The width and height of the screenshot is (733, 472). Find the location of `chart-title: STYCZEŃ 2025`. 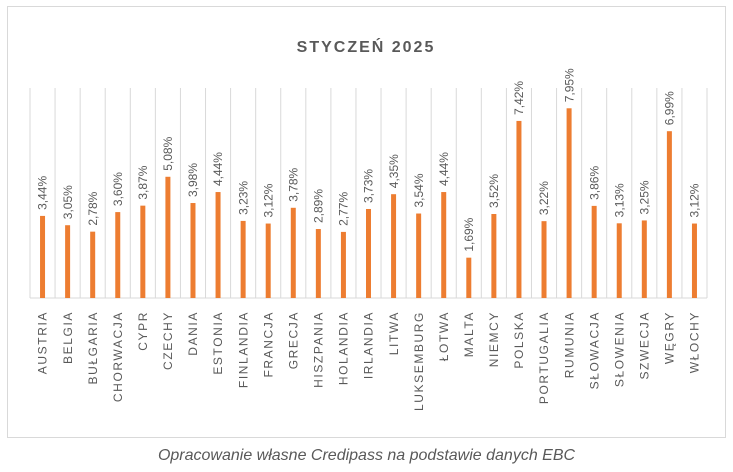

chart-title: STYCZEŃ 2025 is located at coordinates (366, 46).